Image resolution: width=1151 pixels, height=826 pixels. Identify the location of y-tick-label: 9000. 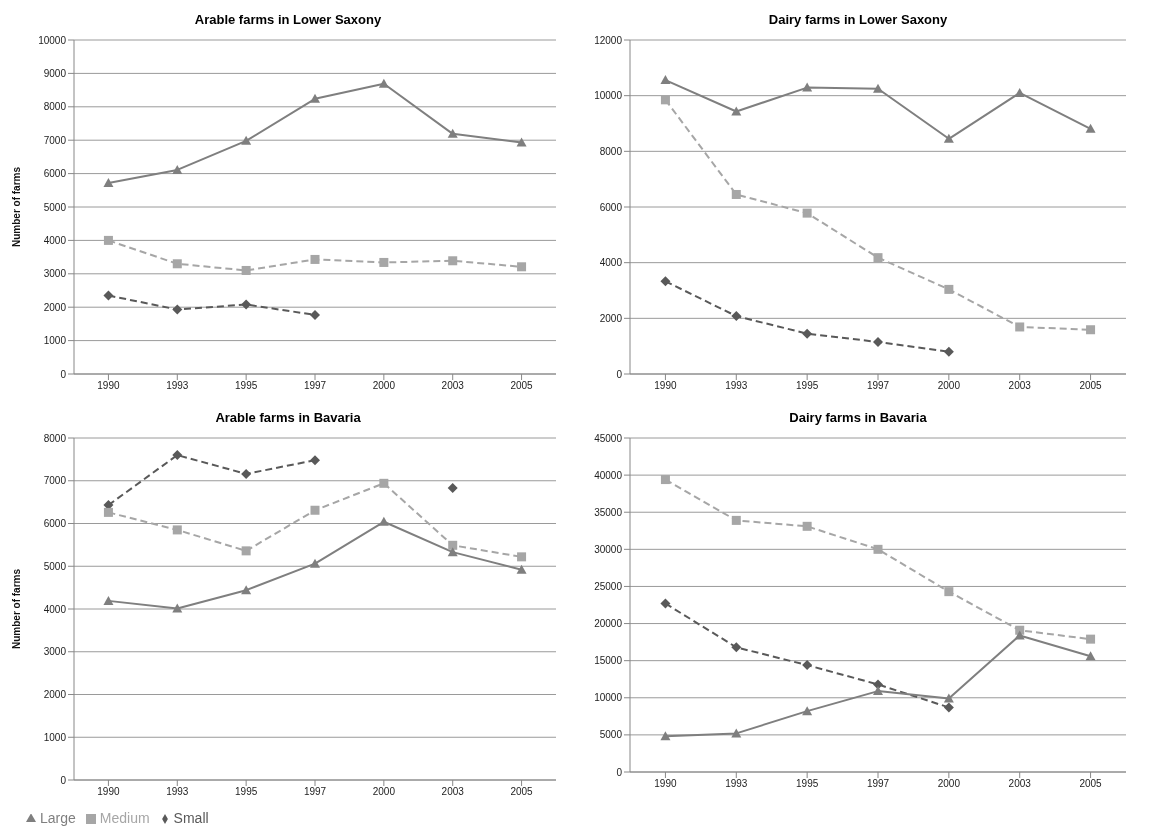
(55, 73).